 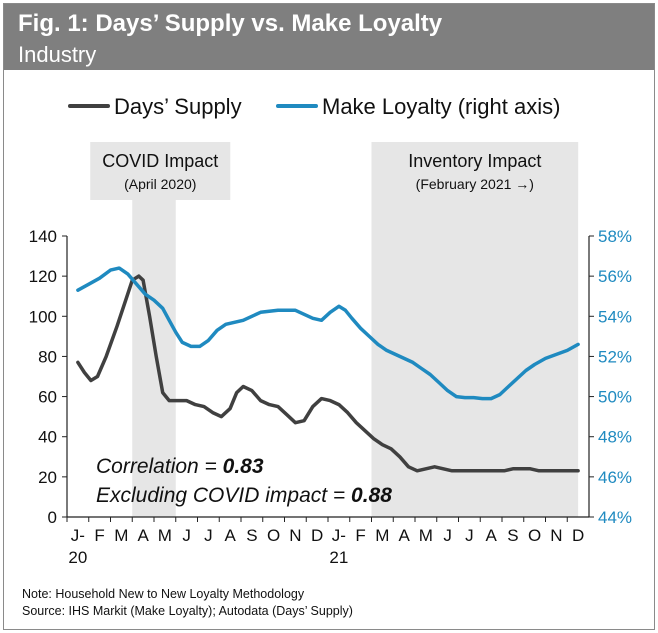 What do you see at coordinates (441, 106) in the screenshot?
I see `legend-label-make-loyalty: Make Loyalty (right axis)` at bounding box center [441, 106].